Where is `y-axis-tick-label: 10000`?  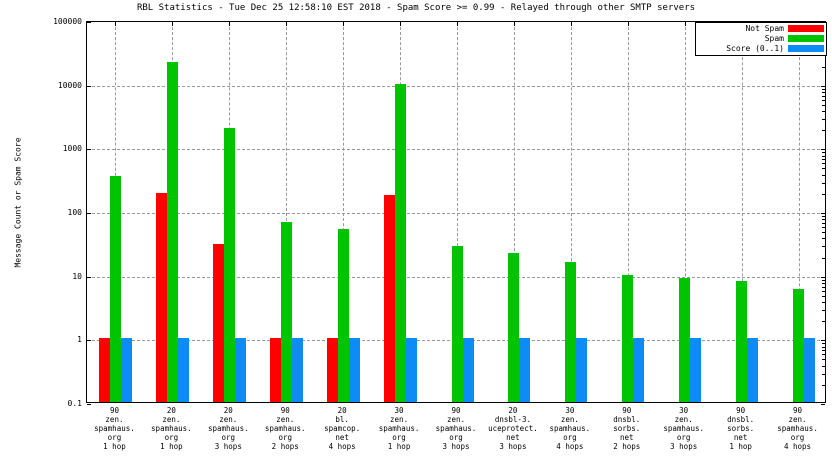
y-axis-tick-label: 10000 is located at coordinates (69, 85).